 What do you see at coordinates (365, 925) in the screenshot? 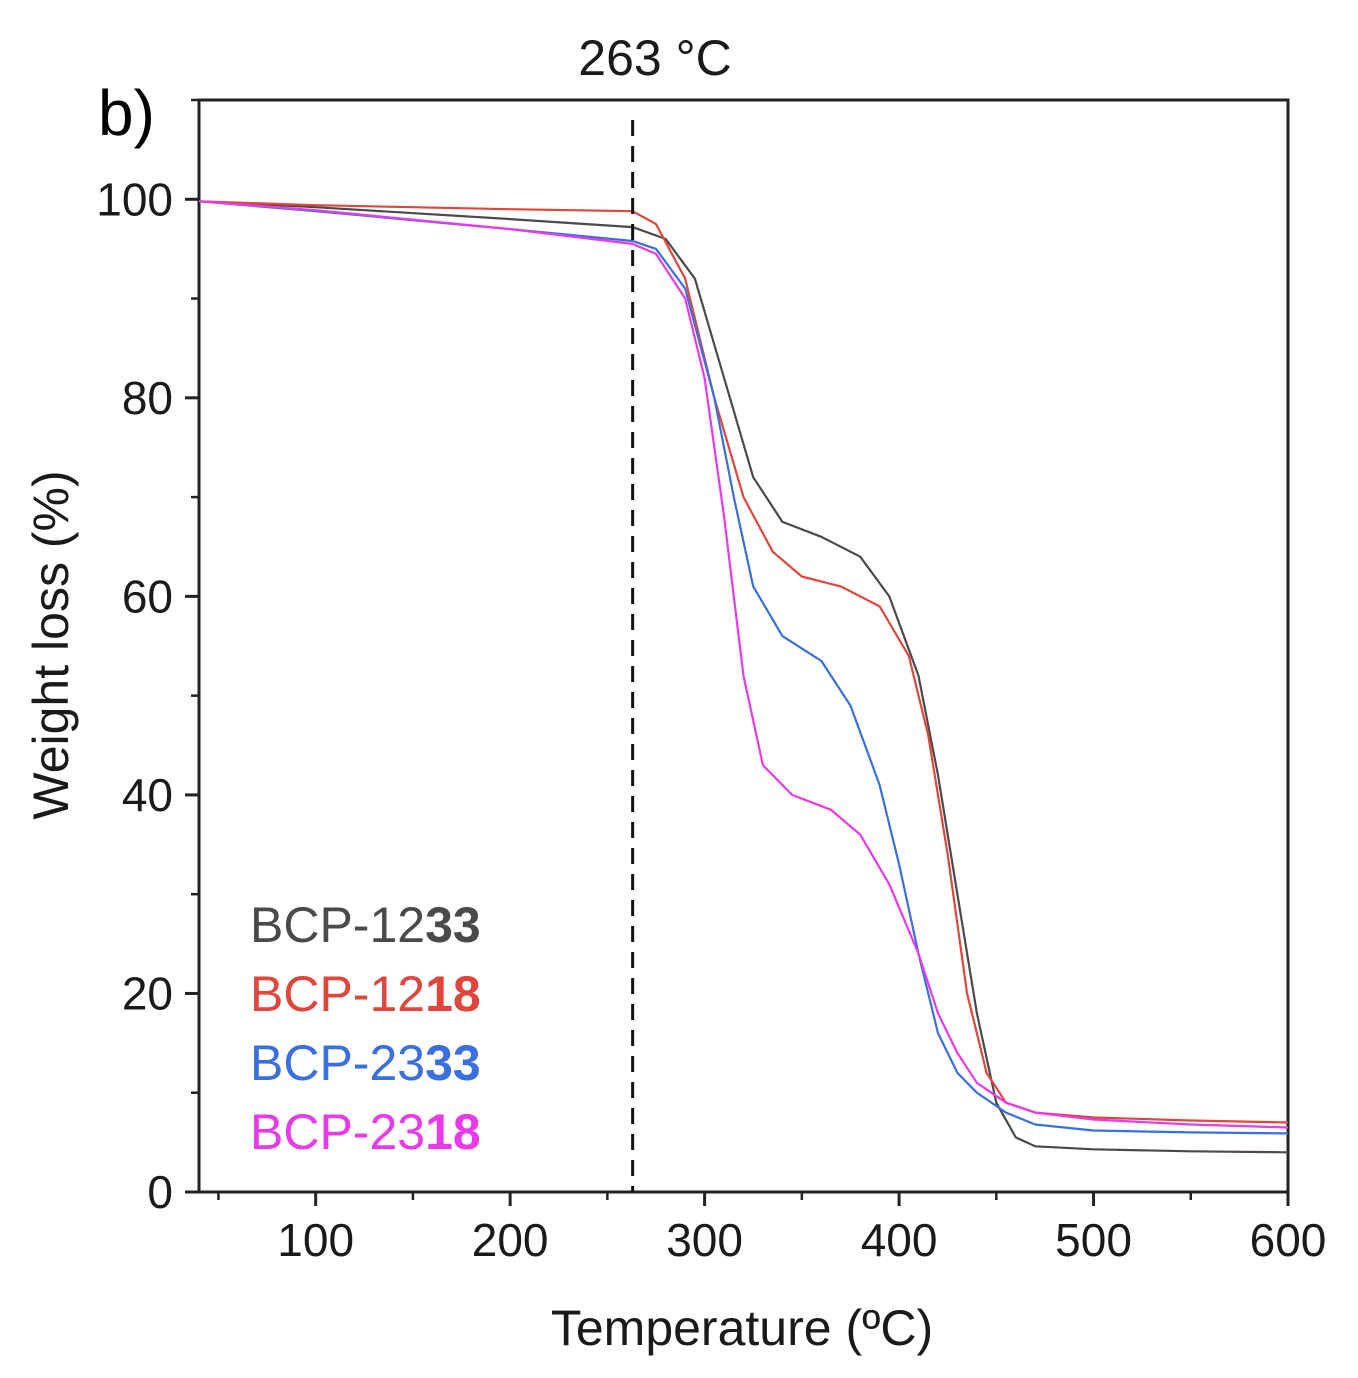
I see `legend-entry: BCP-1233` at bounding box center [365, 925].